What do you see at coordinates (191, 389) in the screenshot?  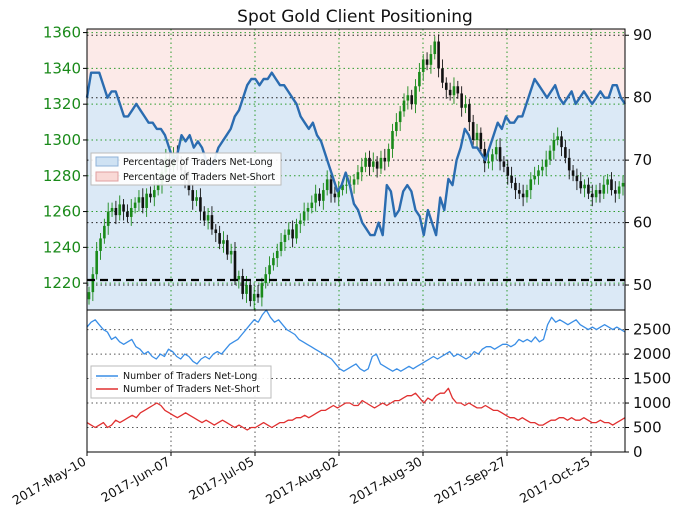 I see `legend-label-traders-net-short: Number of Traders Net-Short` at bounding box center [191, 389].